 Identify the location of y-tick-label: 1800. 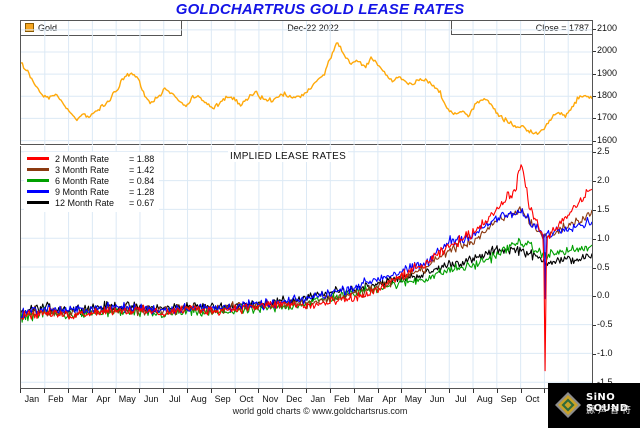
(607, 94).